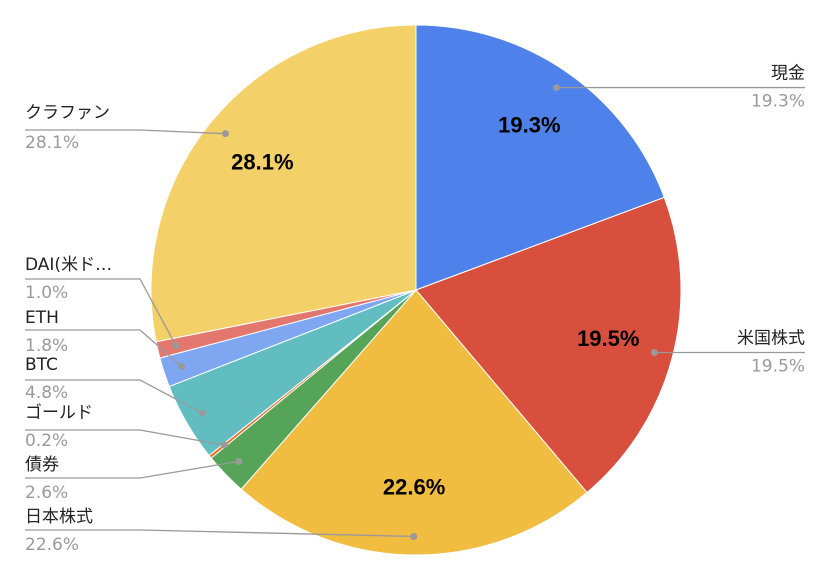 Image resolution: width=830 pixels, height=576 pixels. Describe the element at coordinates (46, 293) in the screenshot. I see `legend-value: 1.0%` at that location.